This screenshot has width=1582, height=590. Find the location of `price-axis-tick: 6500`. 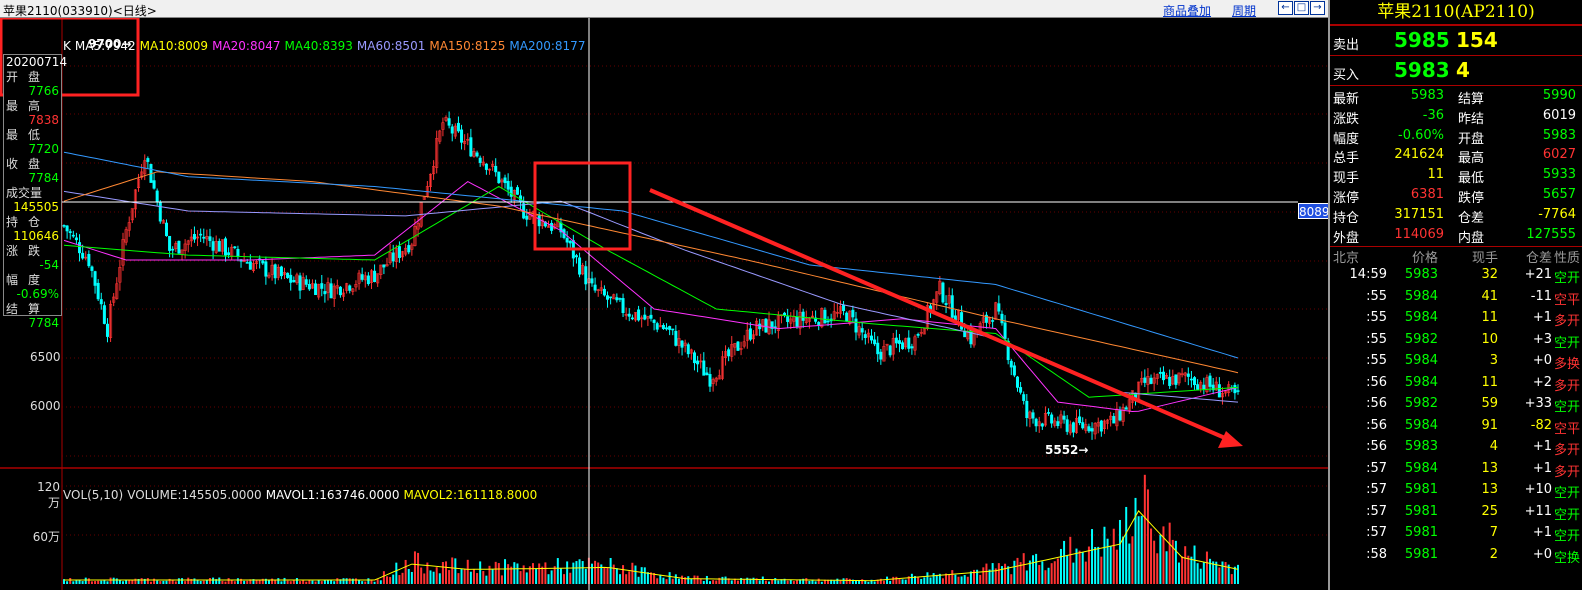

price-axis-tick: 6500 is located at coordinates (45, 357).